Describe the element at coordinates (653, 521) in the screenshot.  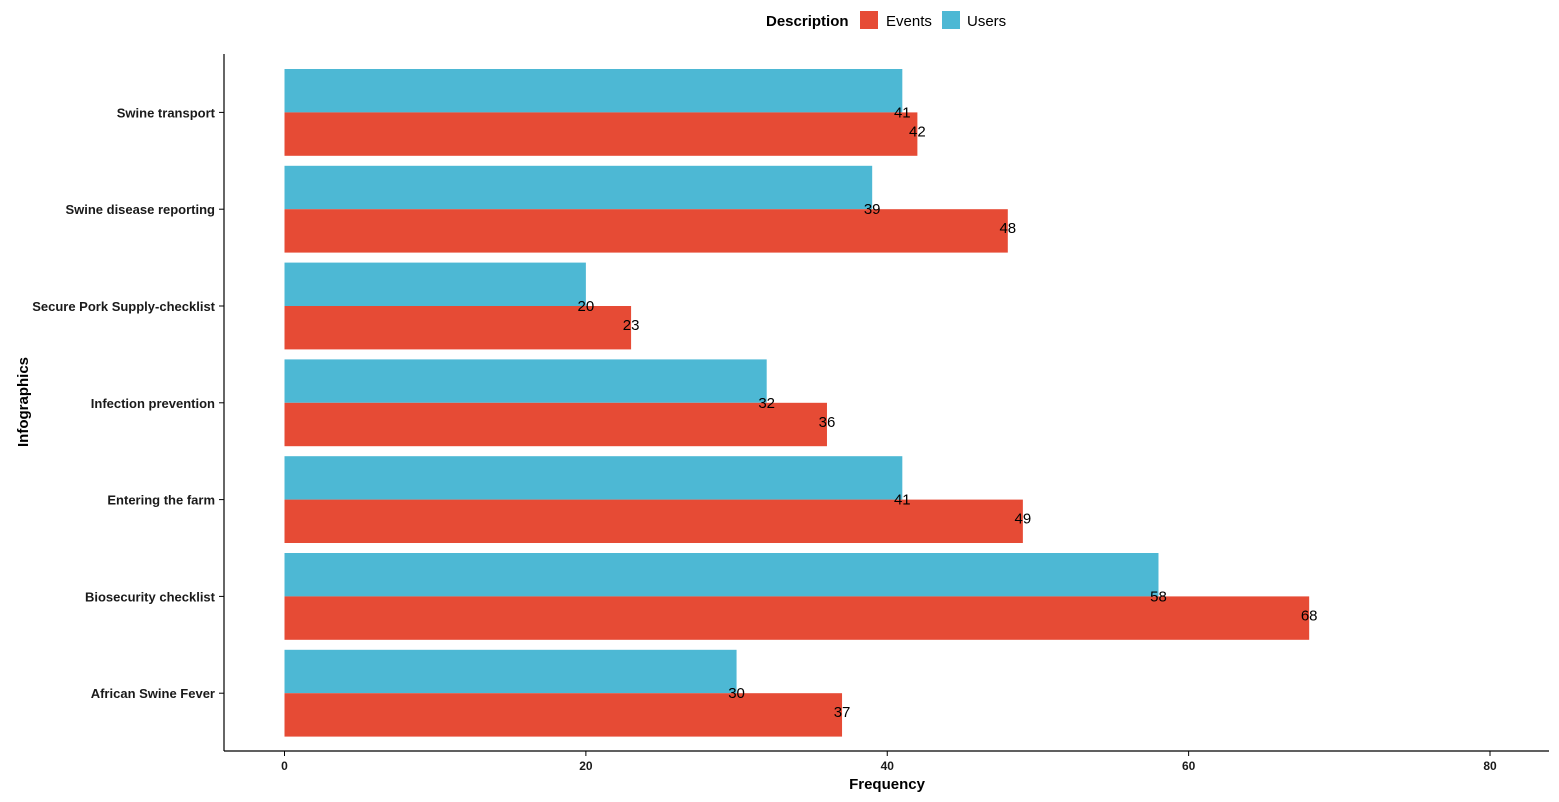
I see `bar-events-entering-the-farm` at that location.